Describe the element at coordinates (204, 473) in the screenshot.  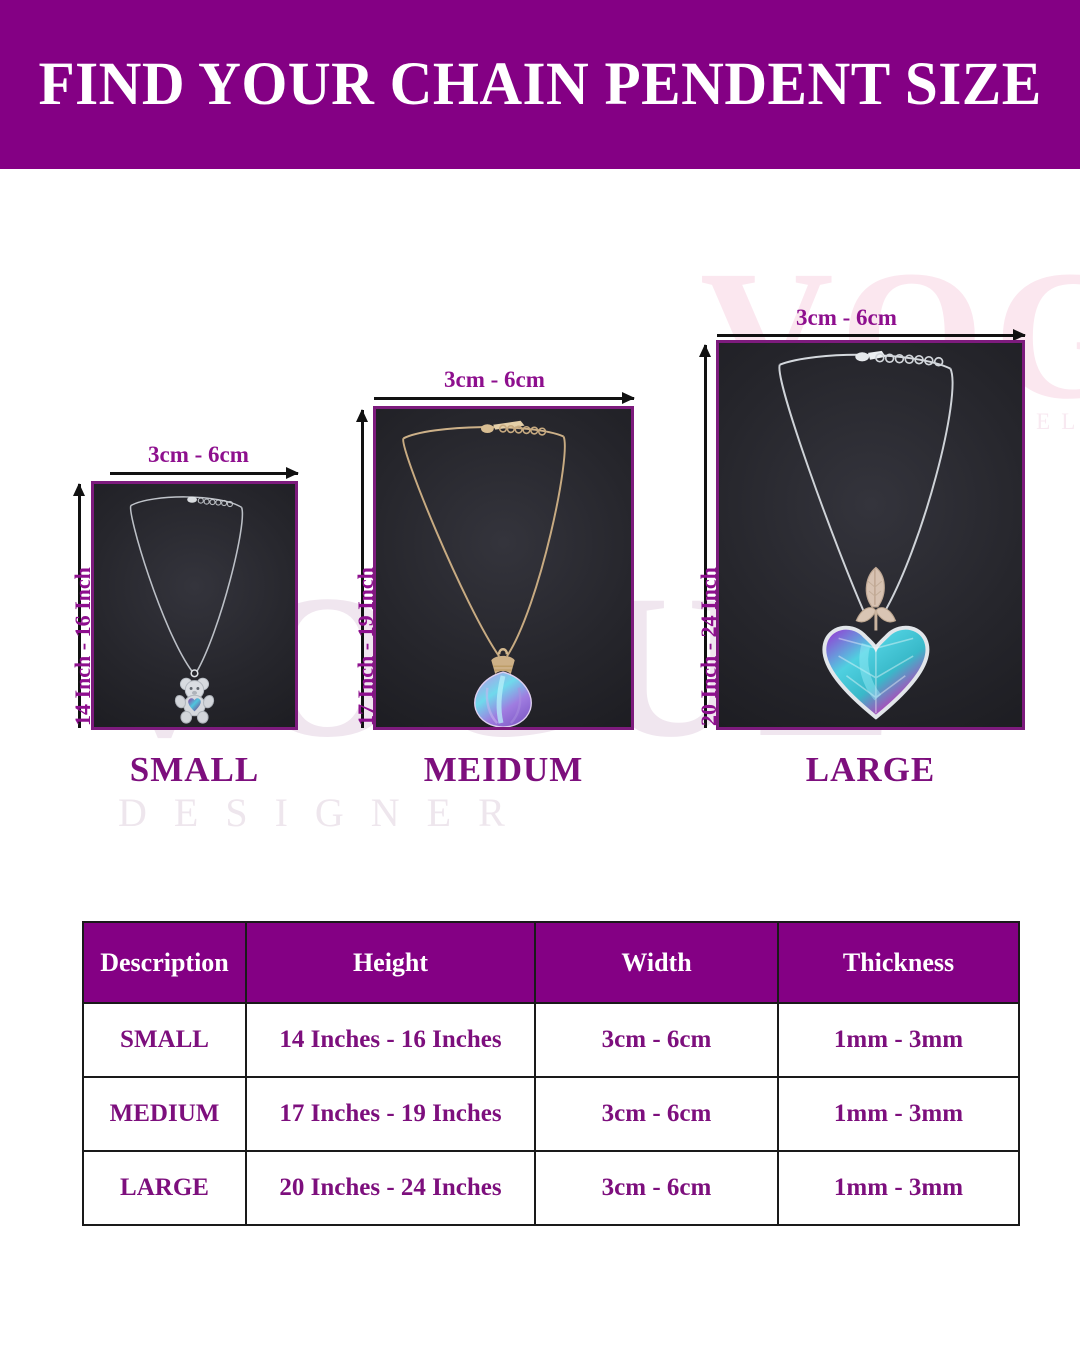
I see `width-dimension-line-small` at that location.